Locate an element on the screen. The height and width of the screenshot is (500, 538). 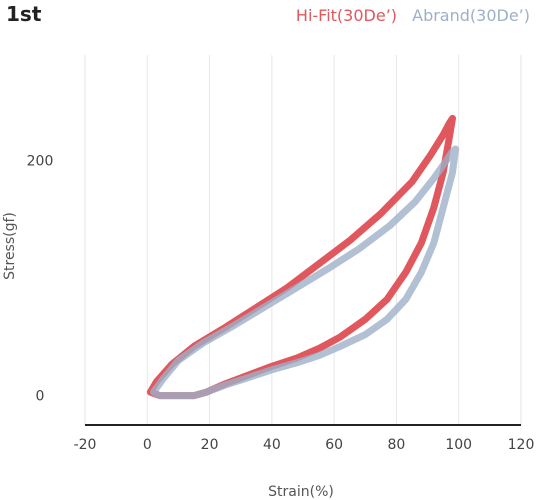
x-tick-label: 20 is located at coordinates (210, 445).